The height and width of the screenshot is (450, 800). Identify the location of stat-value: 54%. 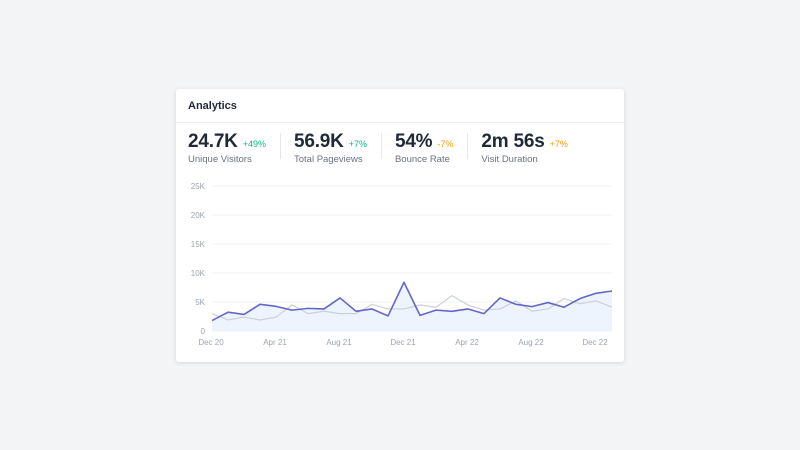
(413, 141).